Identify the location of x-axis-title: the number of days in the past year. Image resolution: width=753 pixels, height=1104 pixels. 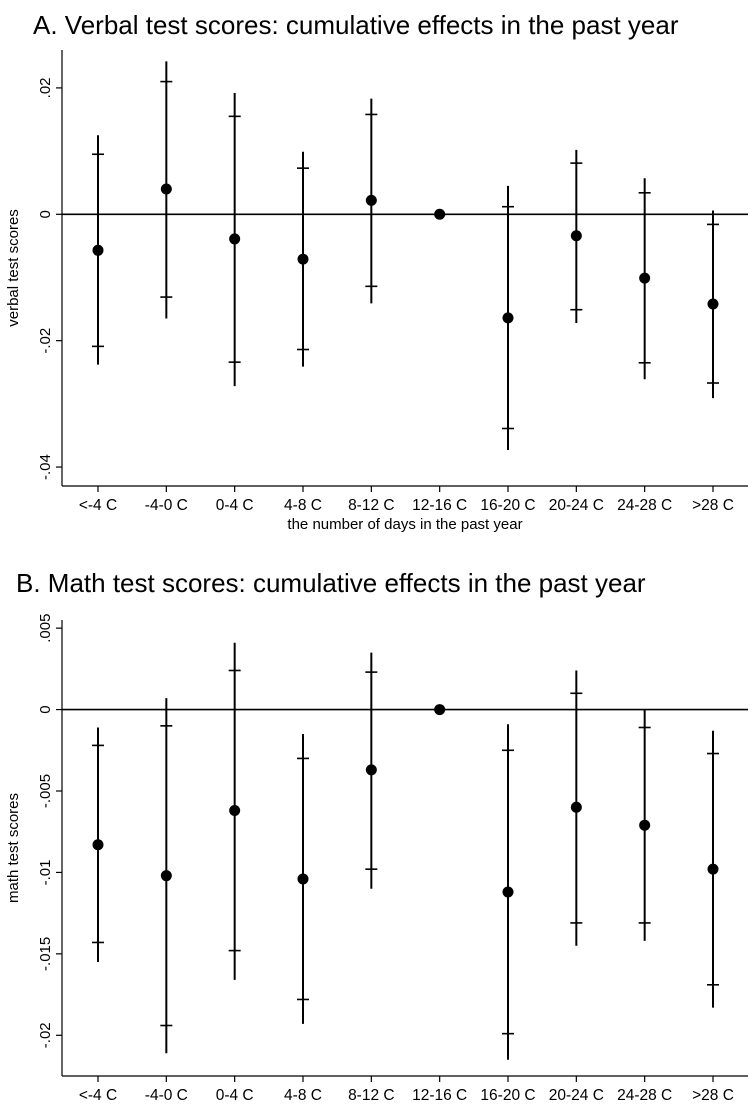
(404, 524).